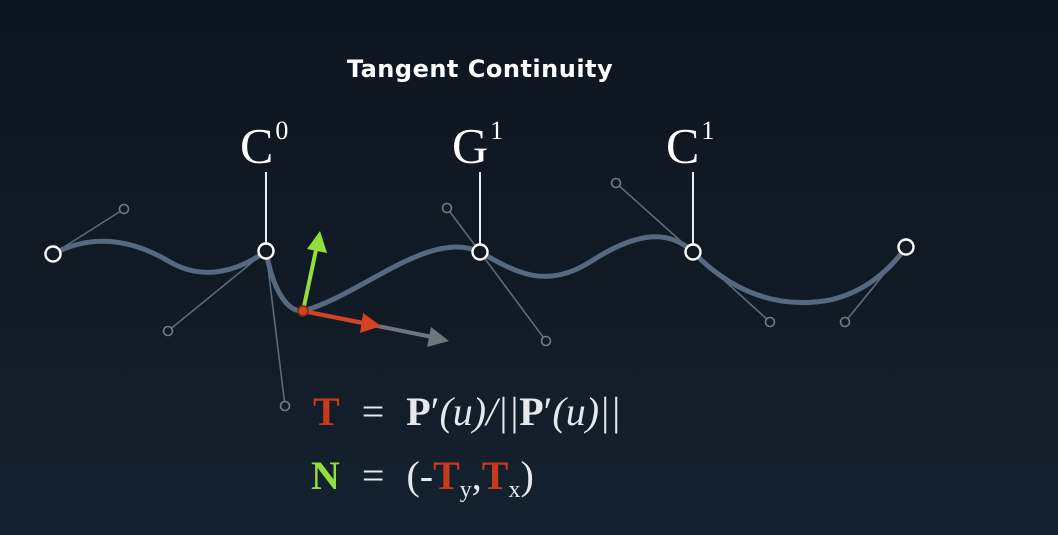  Describe the element at coordinates (53, 254) in the screenshot. I see `curve-endpoint-start` at that location.